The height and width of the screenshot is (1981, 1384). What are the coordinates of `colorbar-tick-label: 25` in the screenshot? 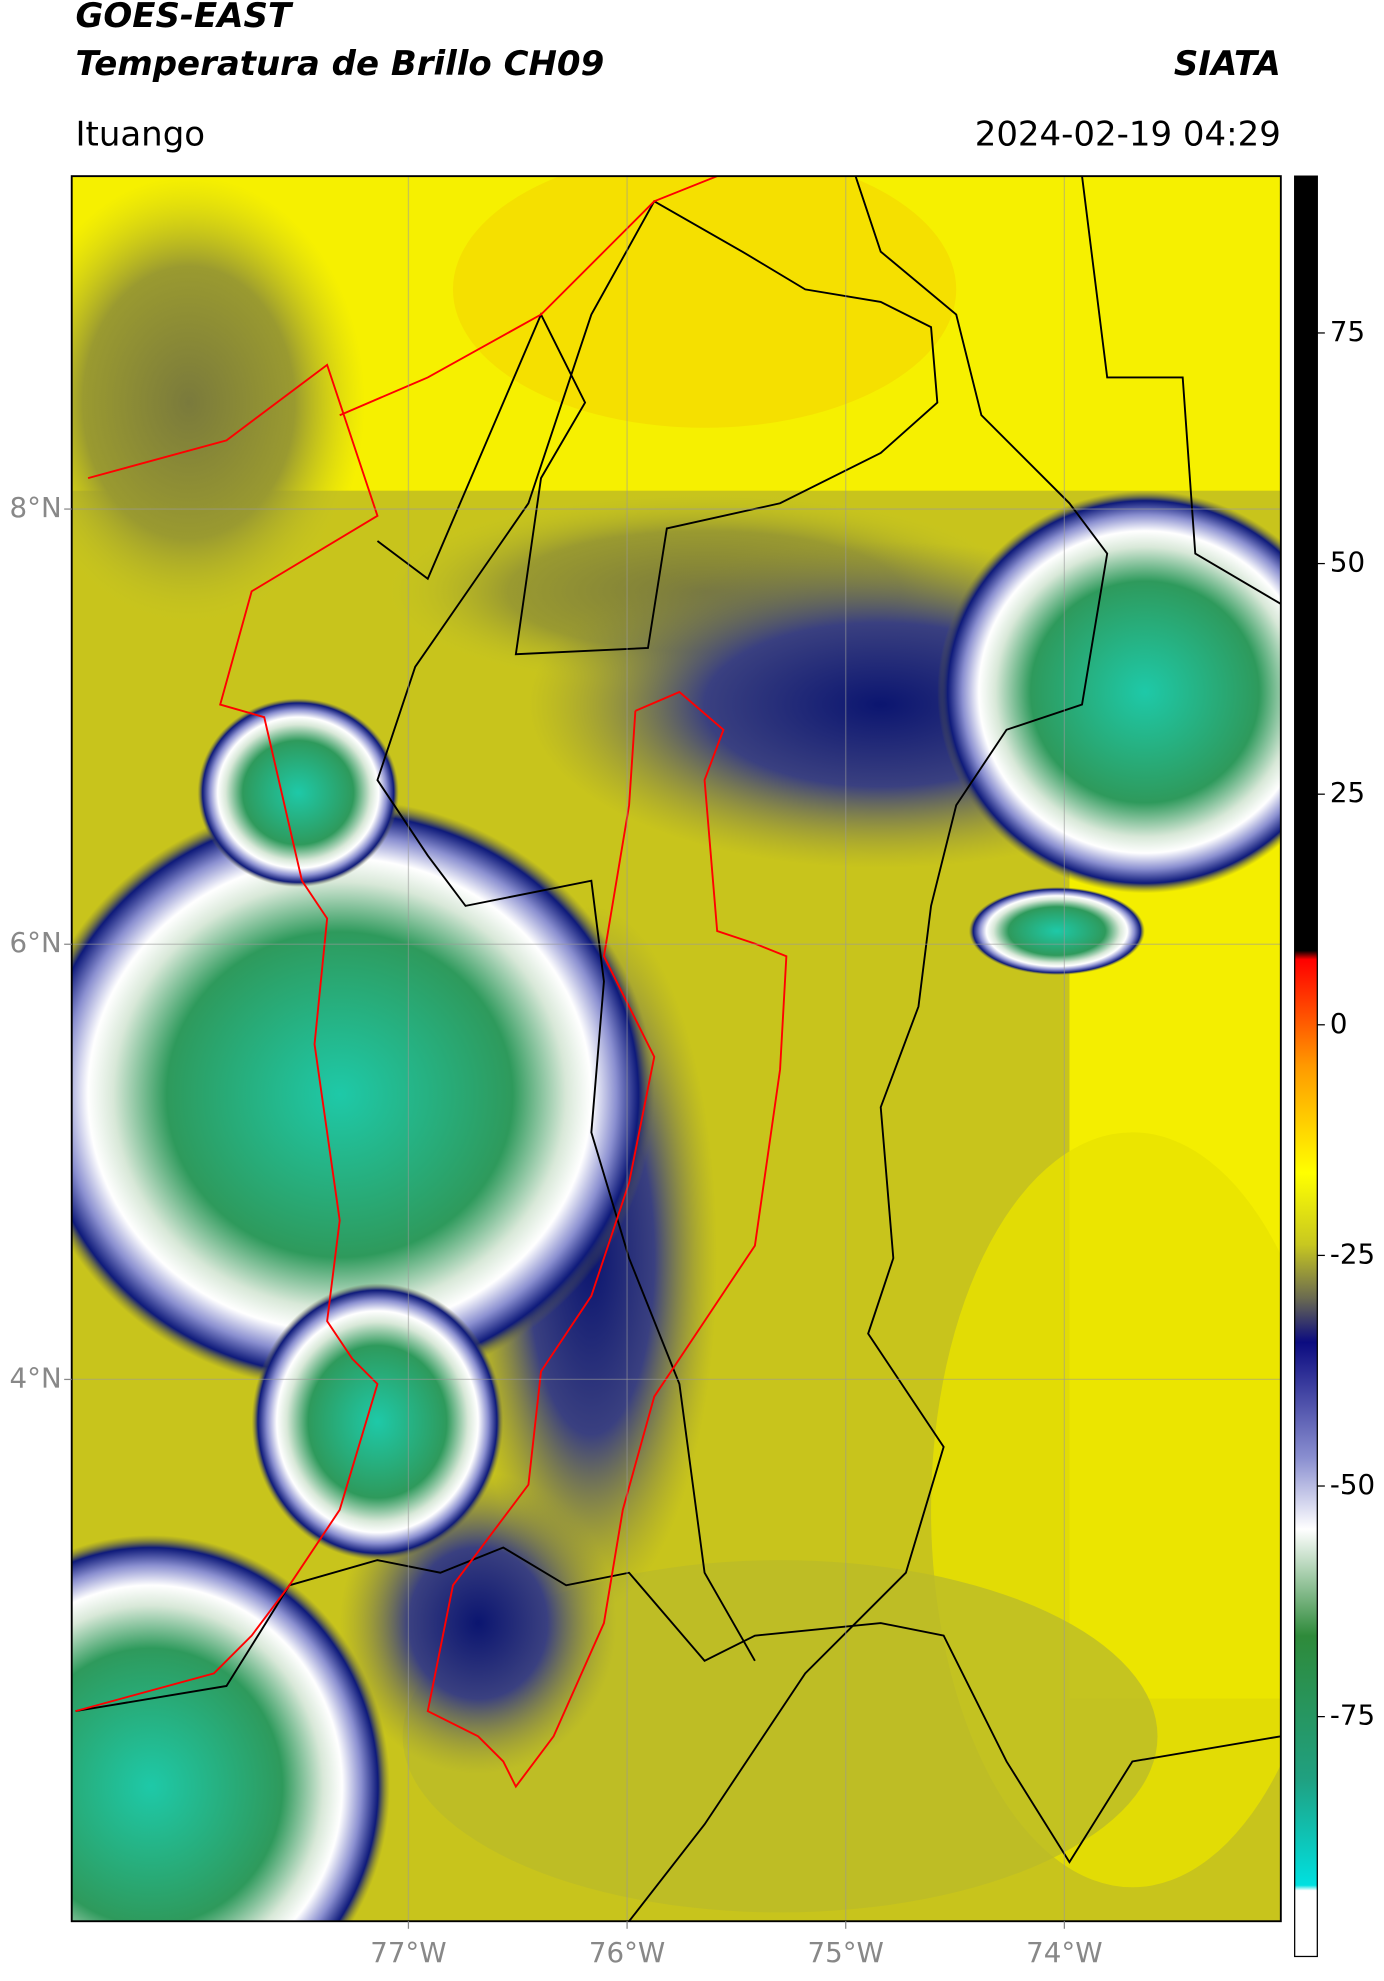 It's located at (1347, 792).